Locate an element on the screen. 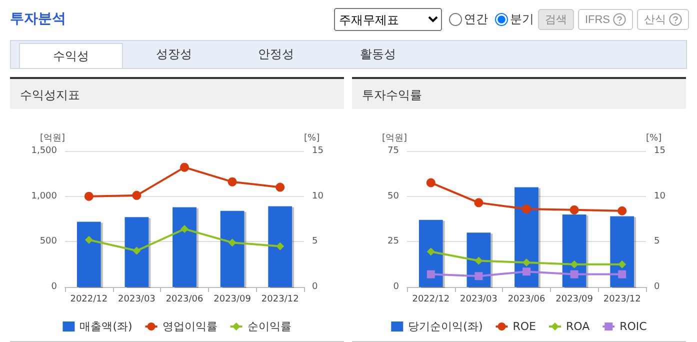 The height and width of the screenshot is (342, 697). text: IFRS is located at coordinates (605, 19).